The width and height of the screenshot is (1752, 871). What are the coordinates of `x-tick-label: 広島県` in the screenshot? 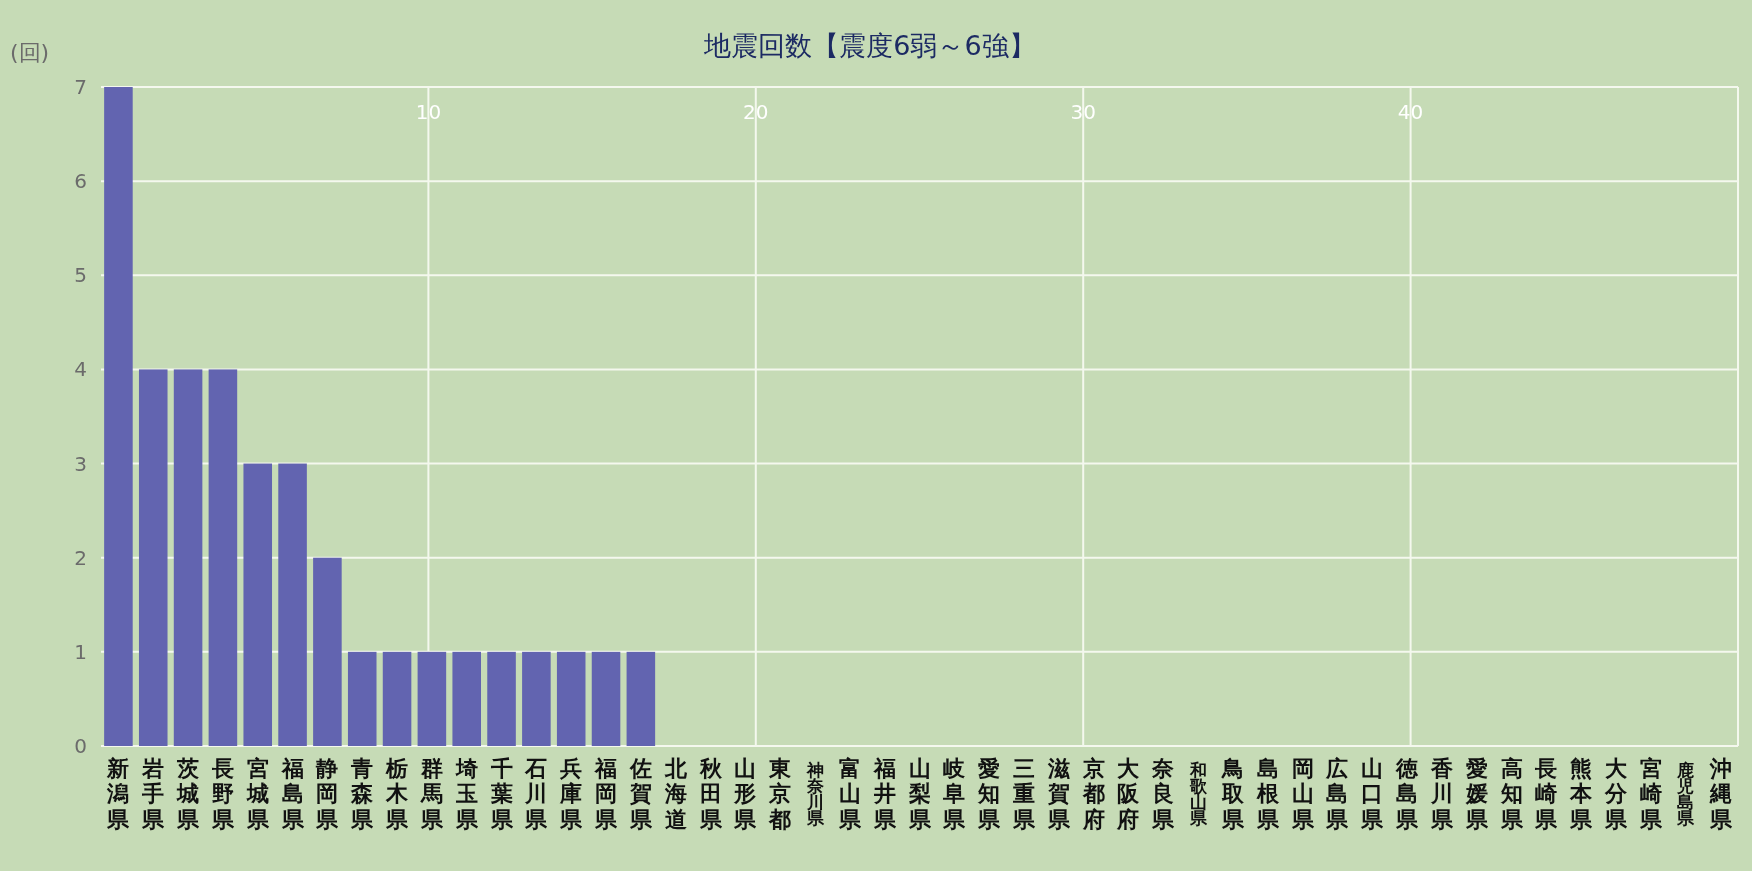 It's located at (1337, 794).